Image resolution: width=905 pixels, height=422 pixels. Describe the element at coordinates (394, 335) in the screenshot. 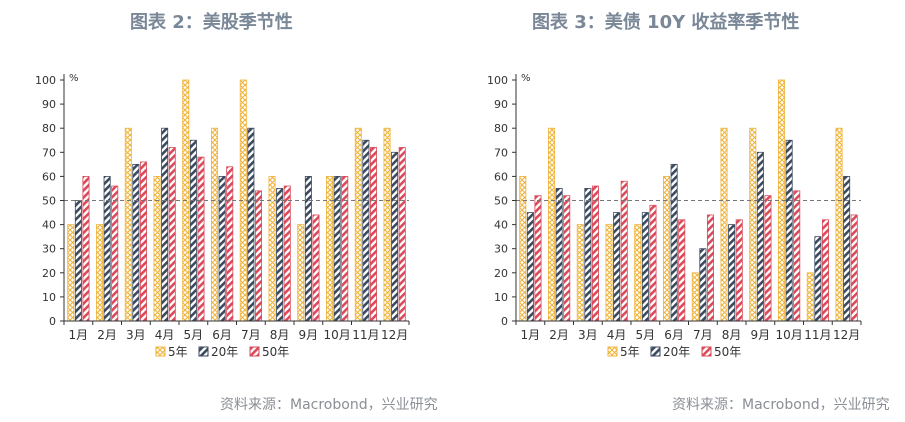

I see `x-tick-label: 12月` at that location.